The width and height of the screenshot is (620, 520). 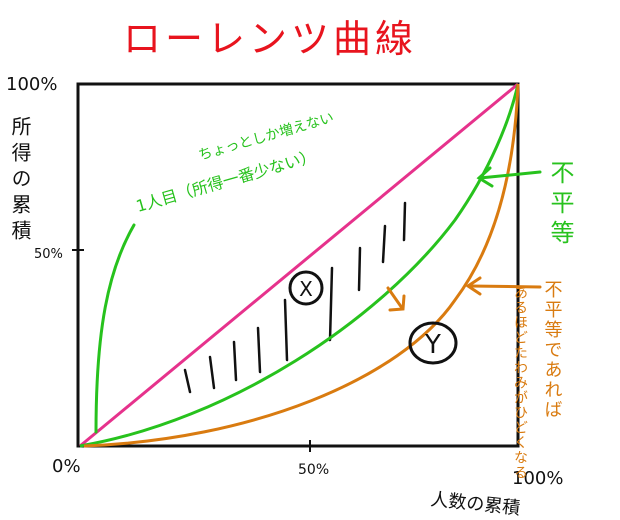 What do you see at coordinates (270, 39) in the screenshot?
I see `diagram-title: ローレンツ曲線` at bounding box center [270, 39].